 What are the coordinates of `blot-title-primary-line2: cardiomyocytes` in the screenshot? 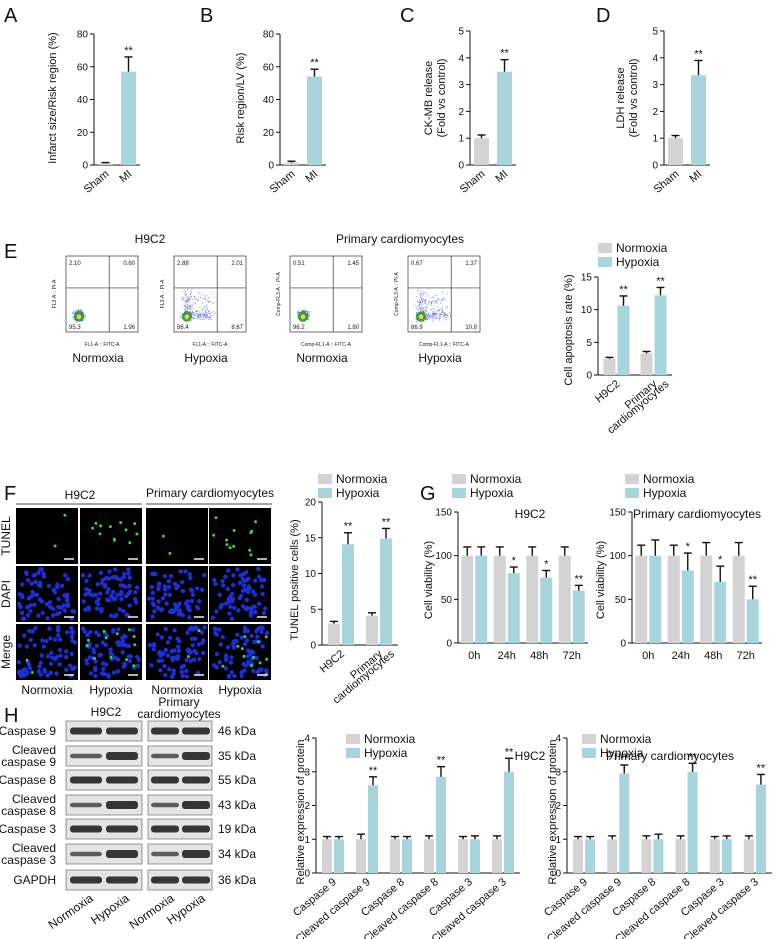 It's located at (178, 714).